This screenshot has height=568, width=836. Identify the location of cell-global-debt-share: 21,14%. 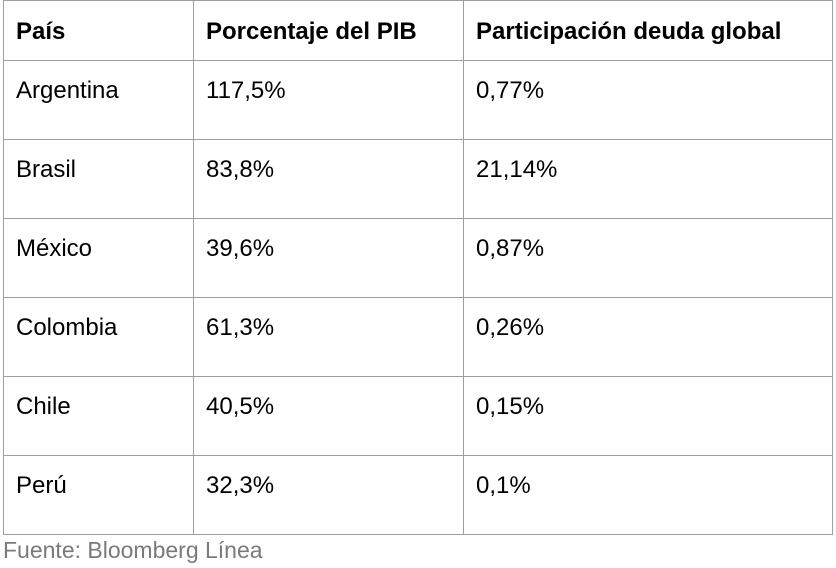
(648, 179).